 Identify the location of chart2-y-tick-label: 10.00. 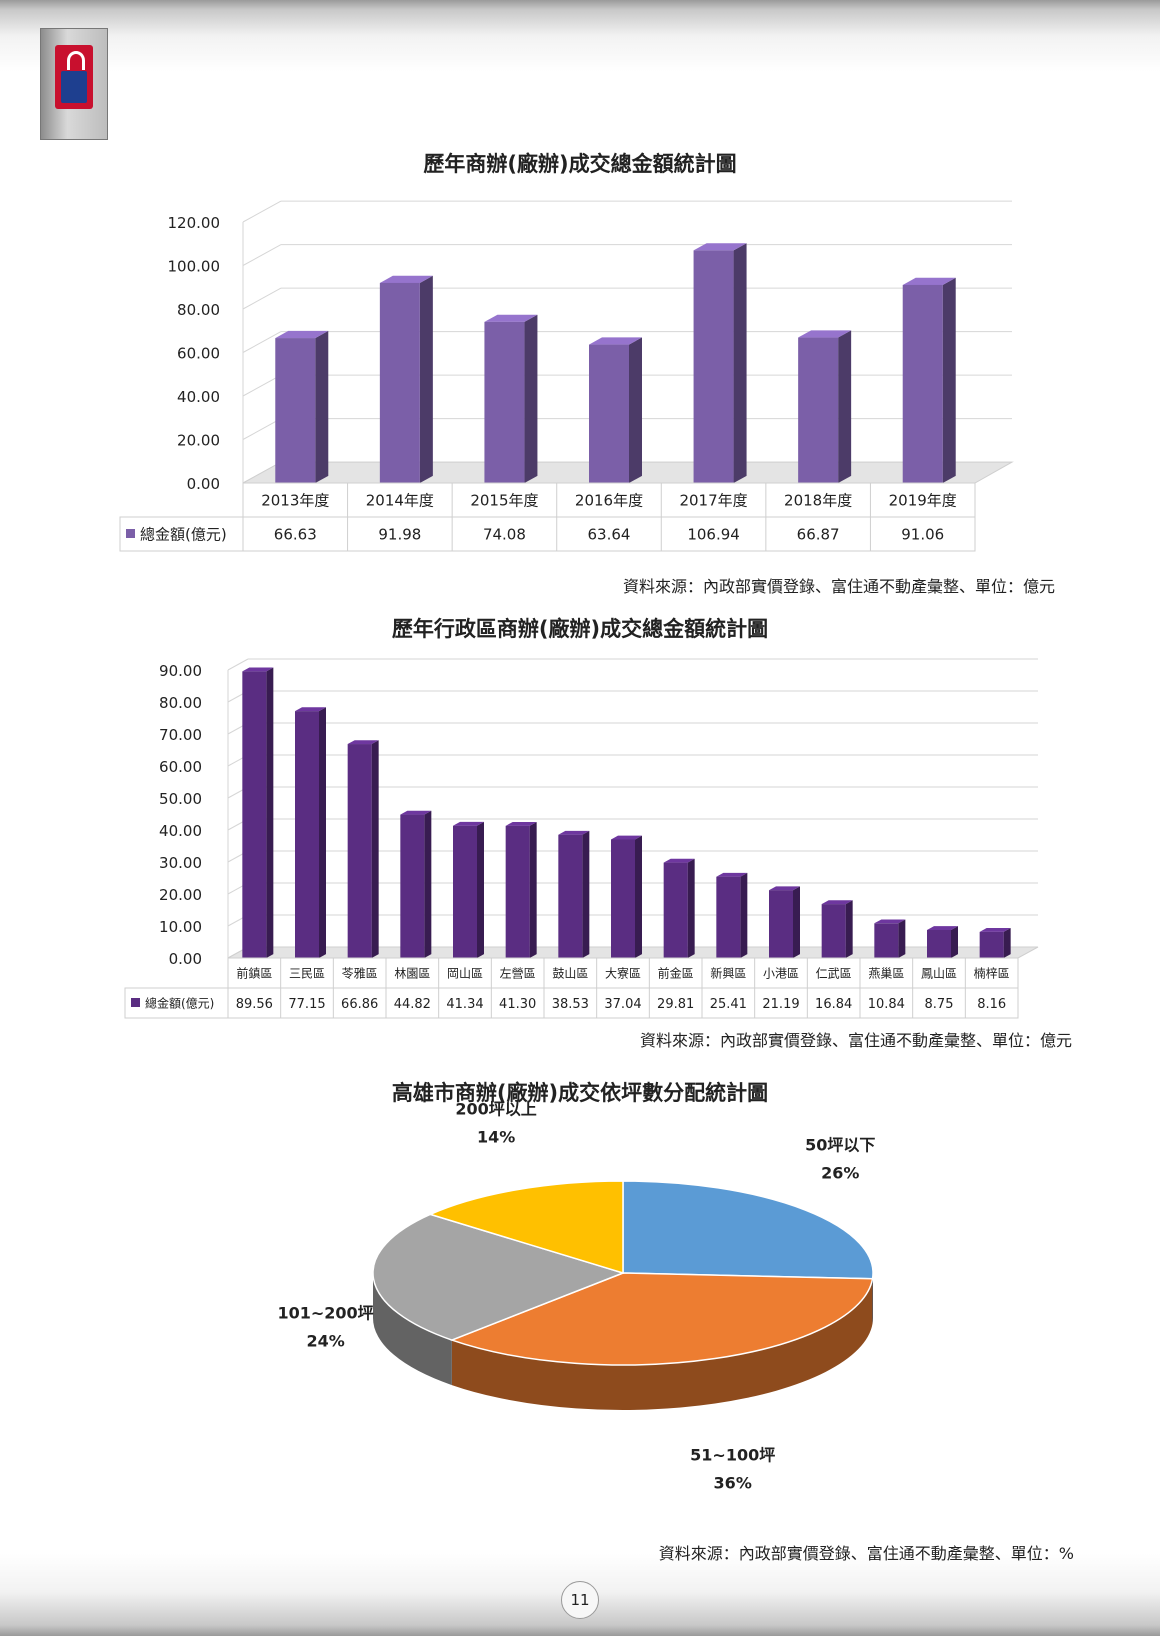
(180, 927).